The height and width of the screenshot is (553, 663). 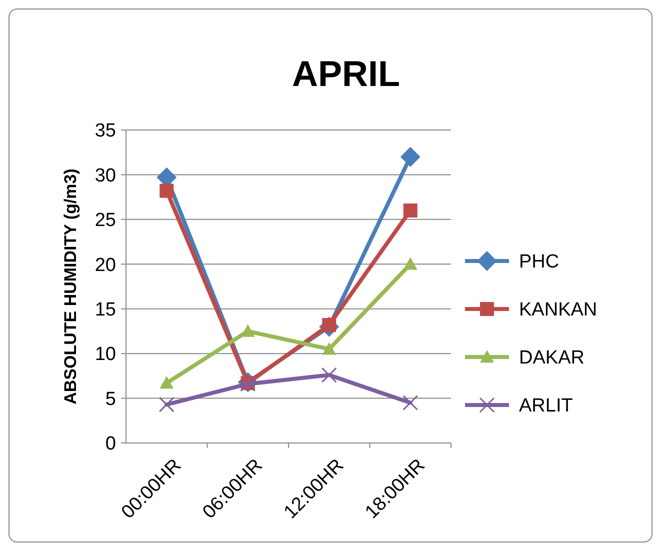 What do you see at coordinates (105, 265) in the screenshot?
I see `y-tick-label: 20` at bounding box center [105, 265].